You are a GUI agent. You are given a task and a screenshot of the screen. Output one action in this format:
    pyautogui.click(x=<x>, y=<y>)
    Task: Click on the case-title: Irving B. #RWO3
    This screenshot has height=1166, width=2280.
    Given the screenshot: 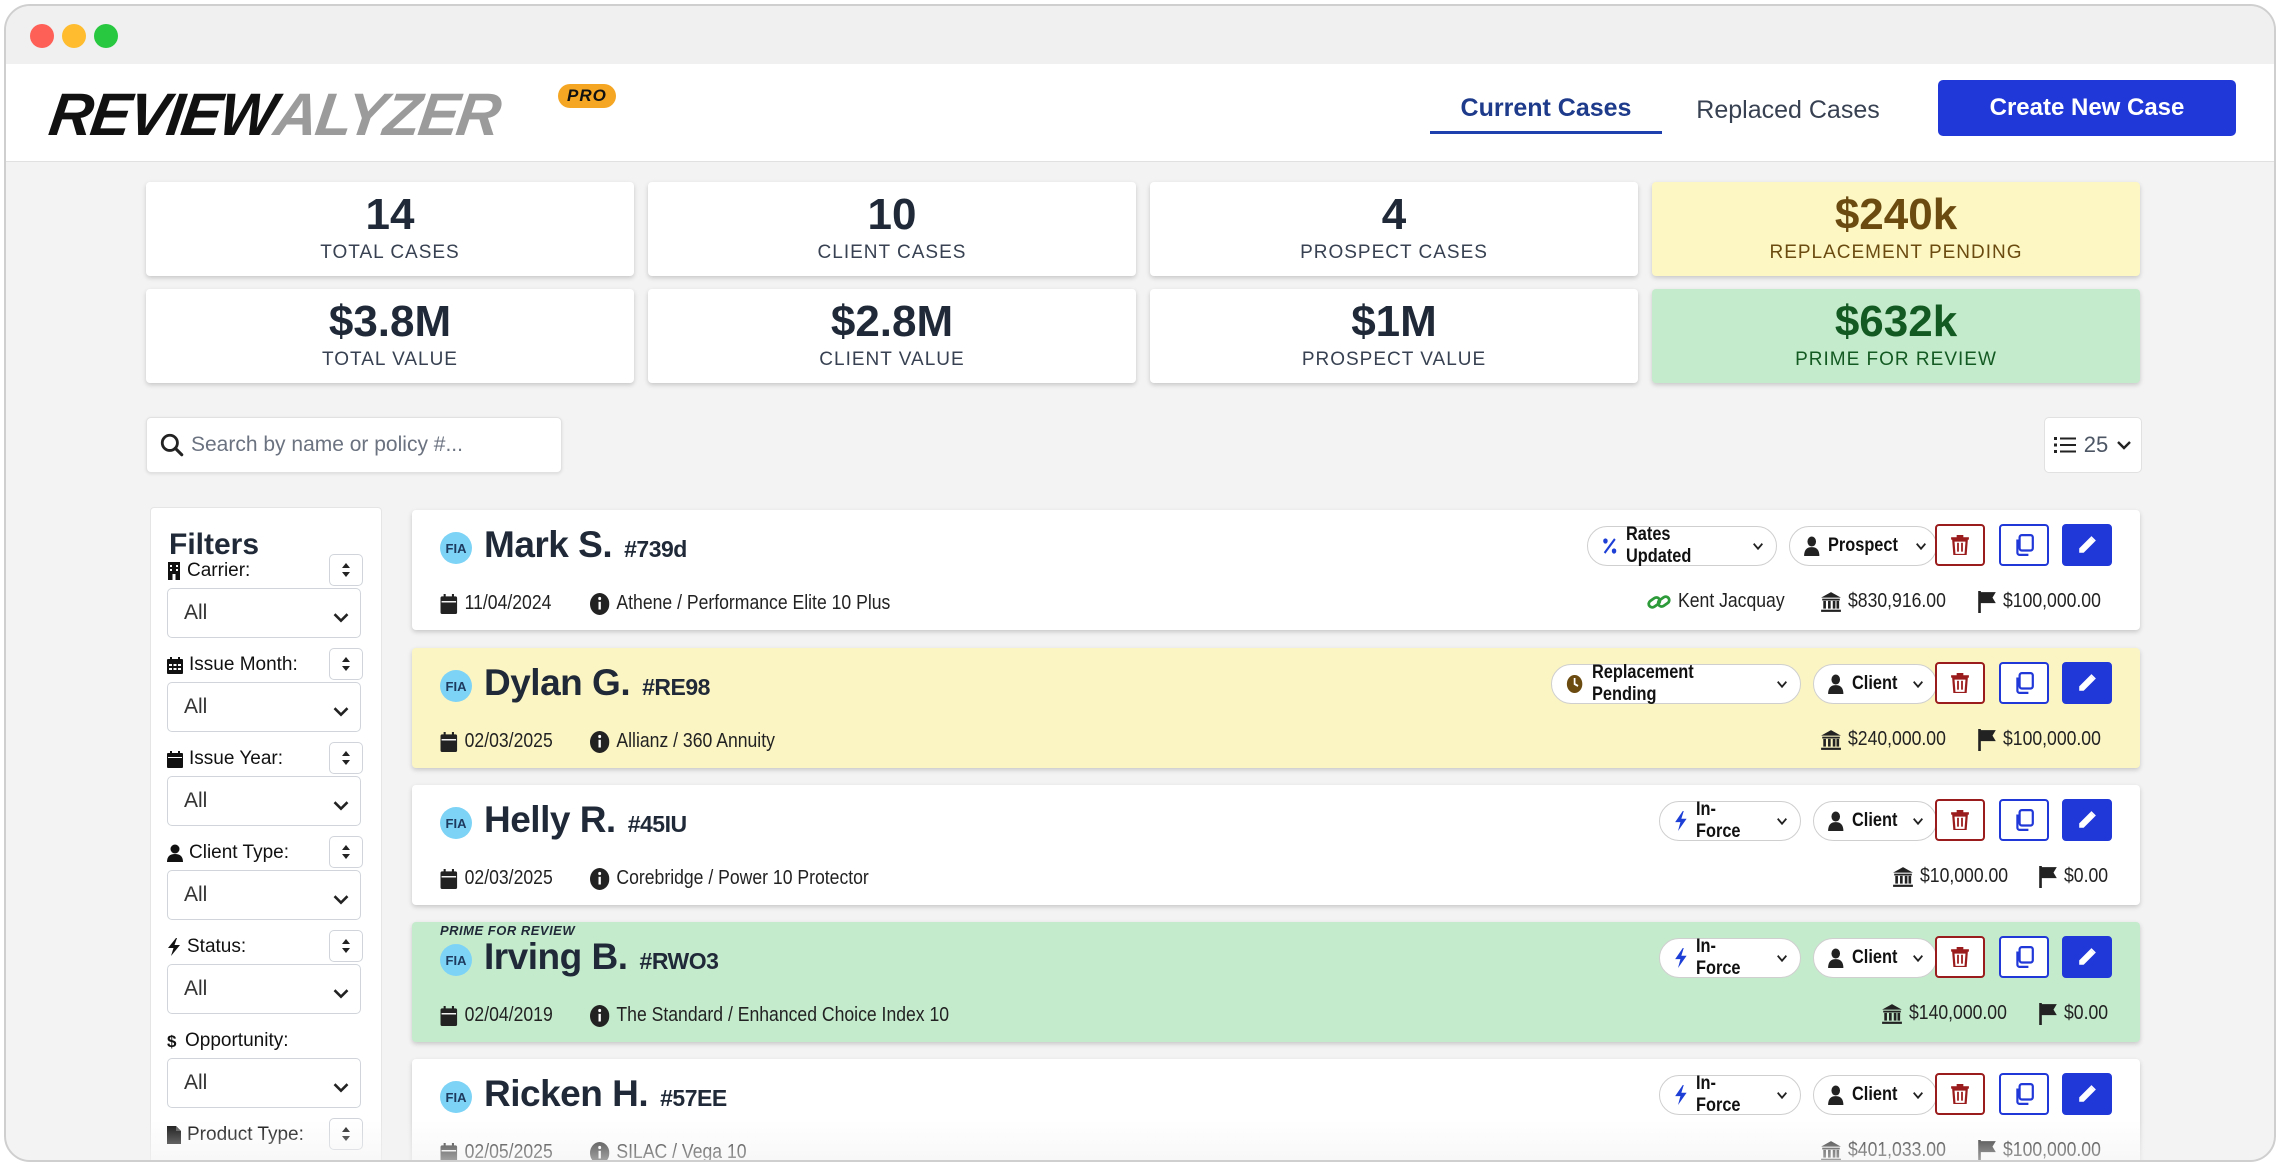 What is the action you would take?
    pyautogui.click(x=601, y=957)
    